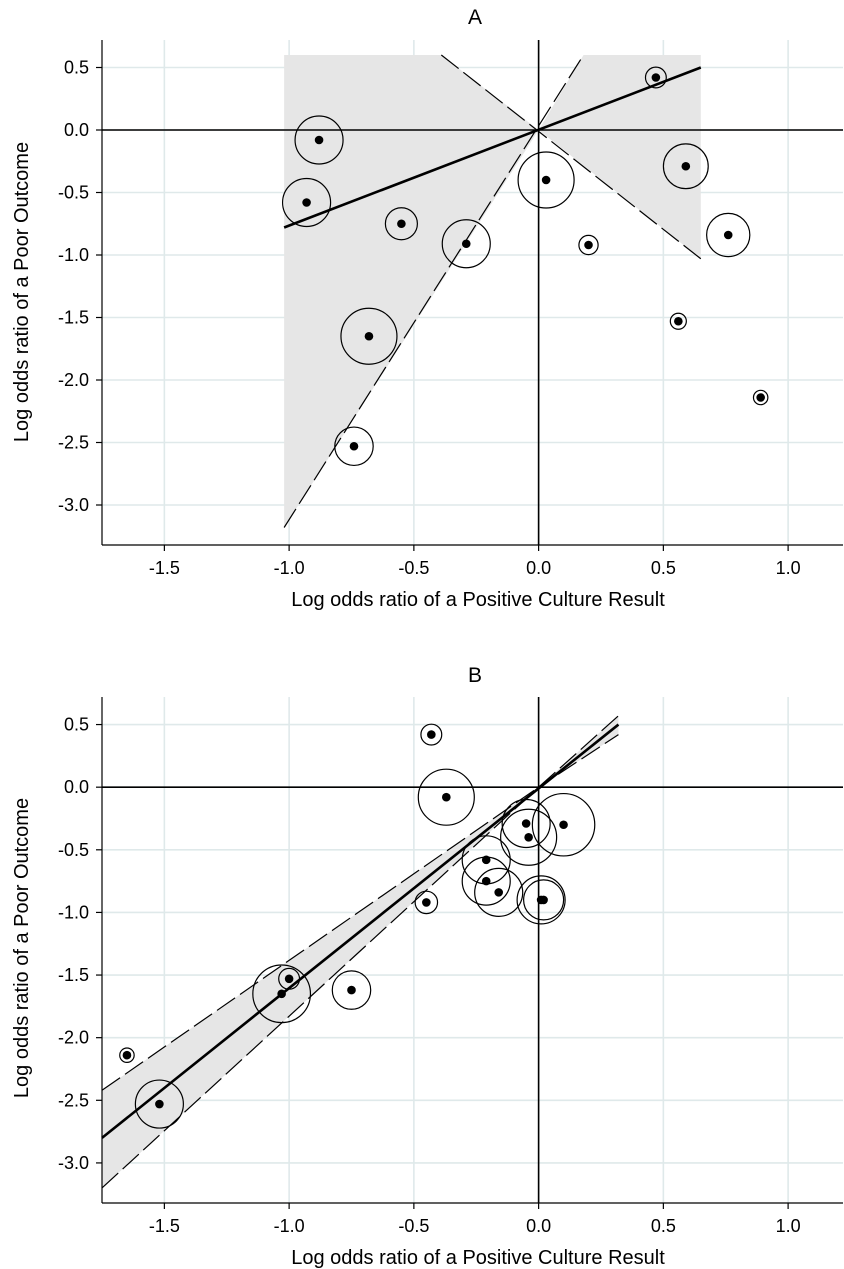 The height and width of the screenshot is (1269, 844). Describe the element at coordinates (73, 1038) in the screenshot. I see `panel-b-y-tick-label: -2.0` at that location.